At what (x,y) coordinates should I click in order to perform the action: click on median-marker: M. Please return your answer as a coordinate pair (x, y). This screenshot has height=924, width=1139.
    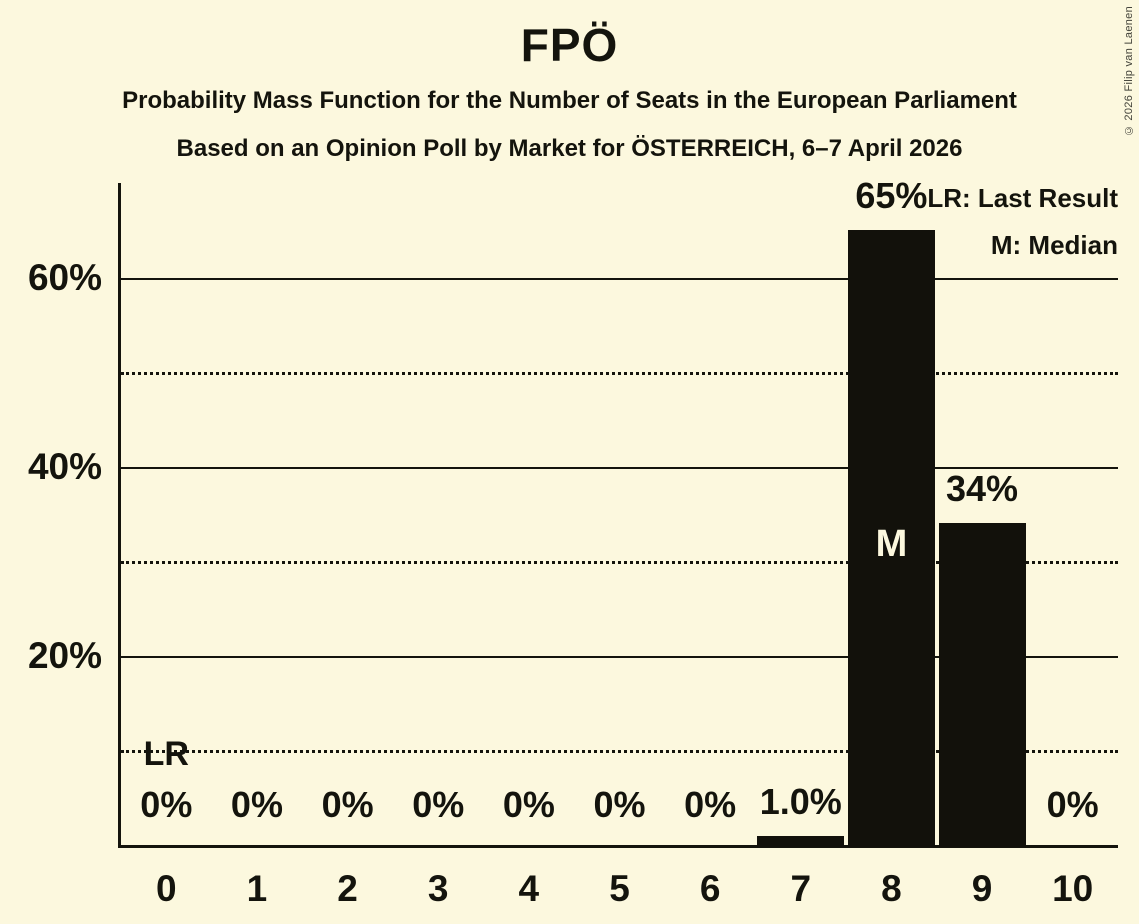
    Looking at the image, I should click on (891, 543).